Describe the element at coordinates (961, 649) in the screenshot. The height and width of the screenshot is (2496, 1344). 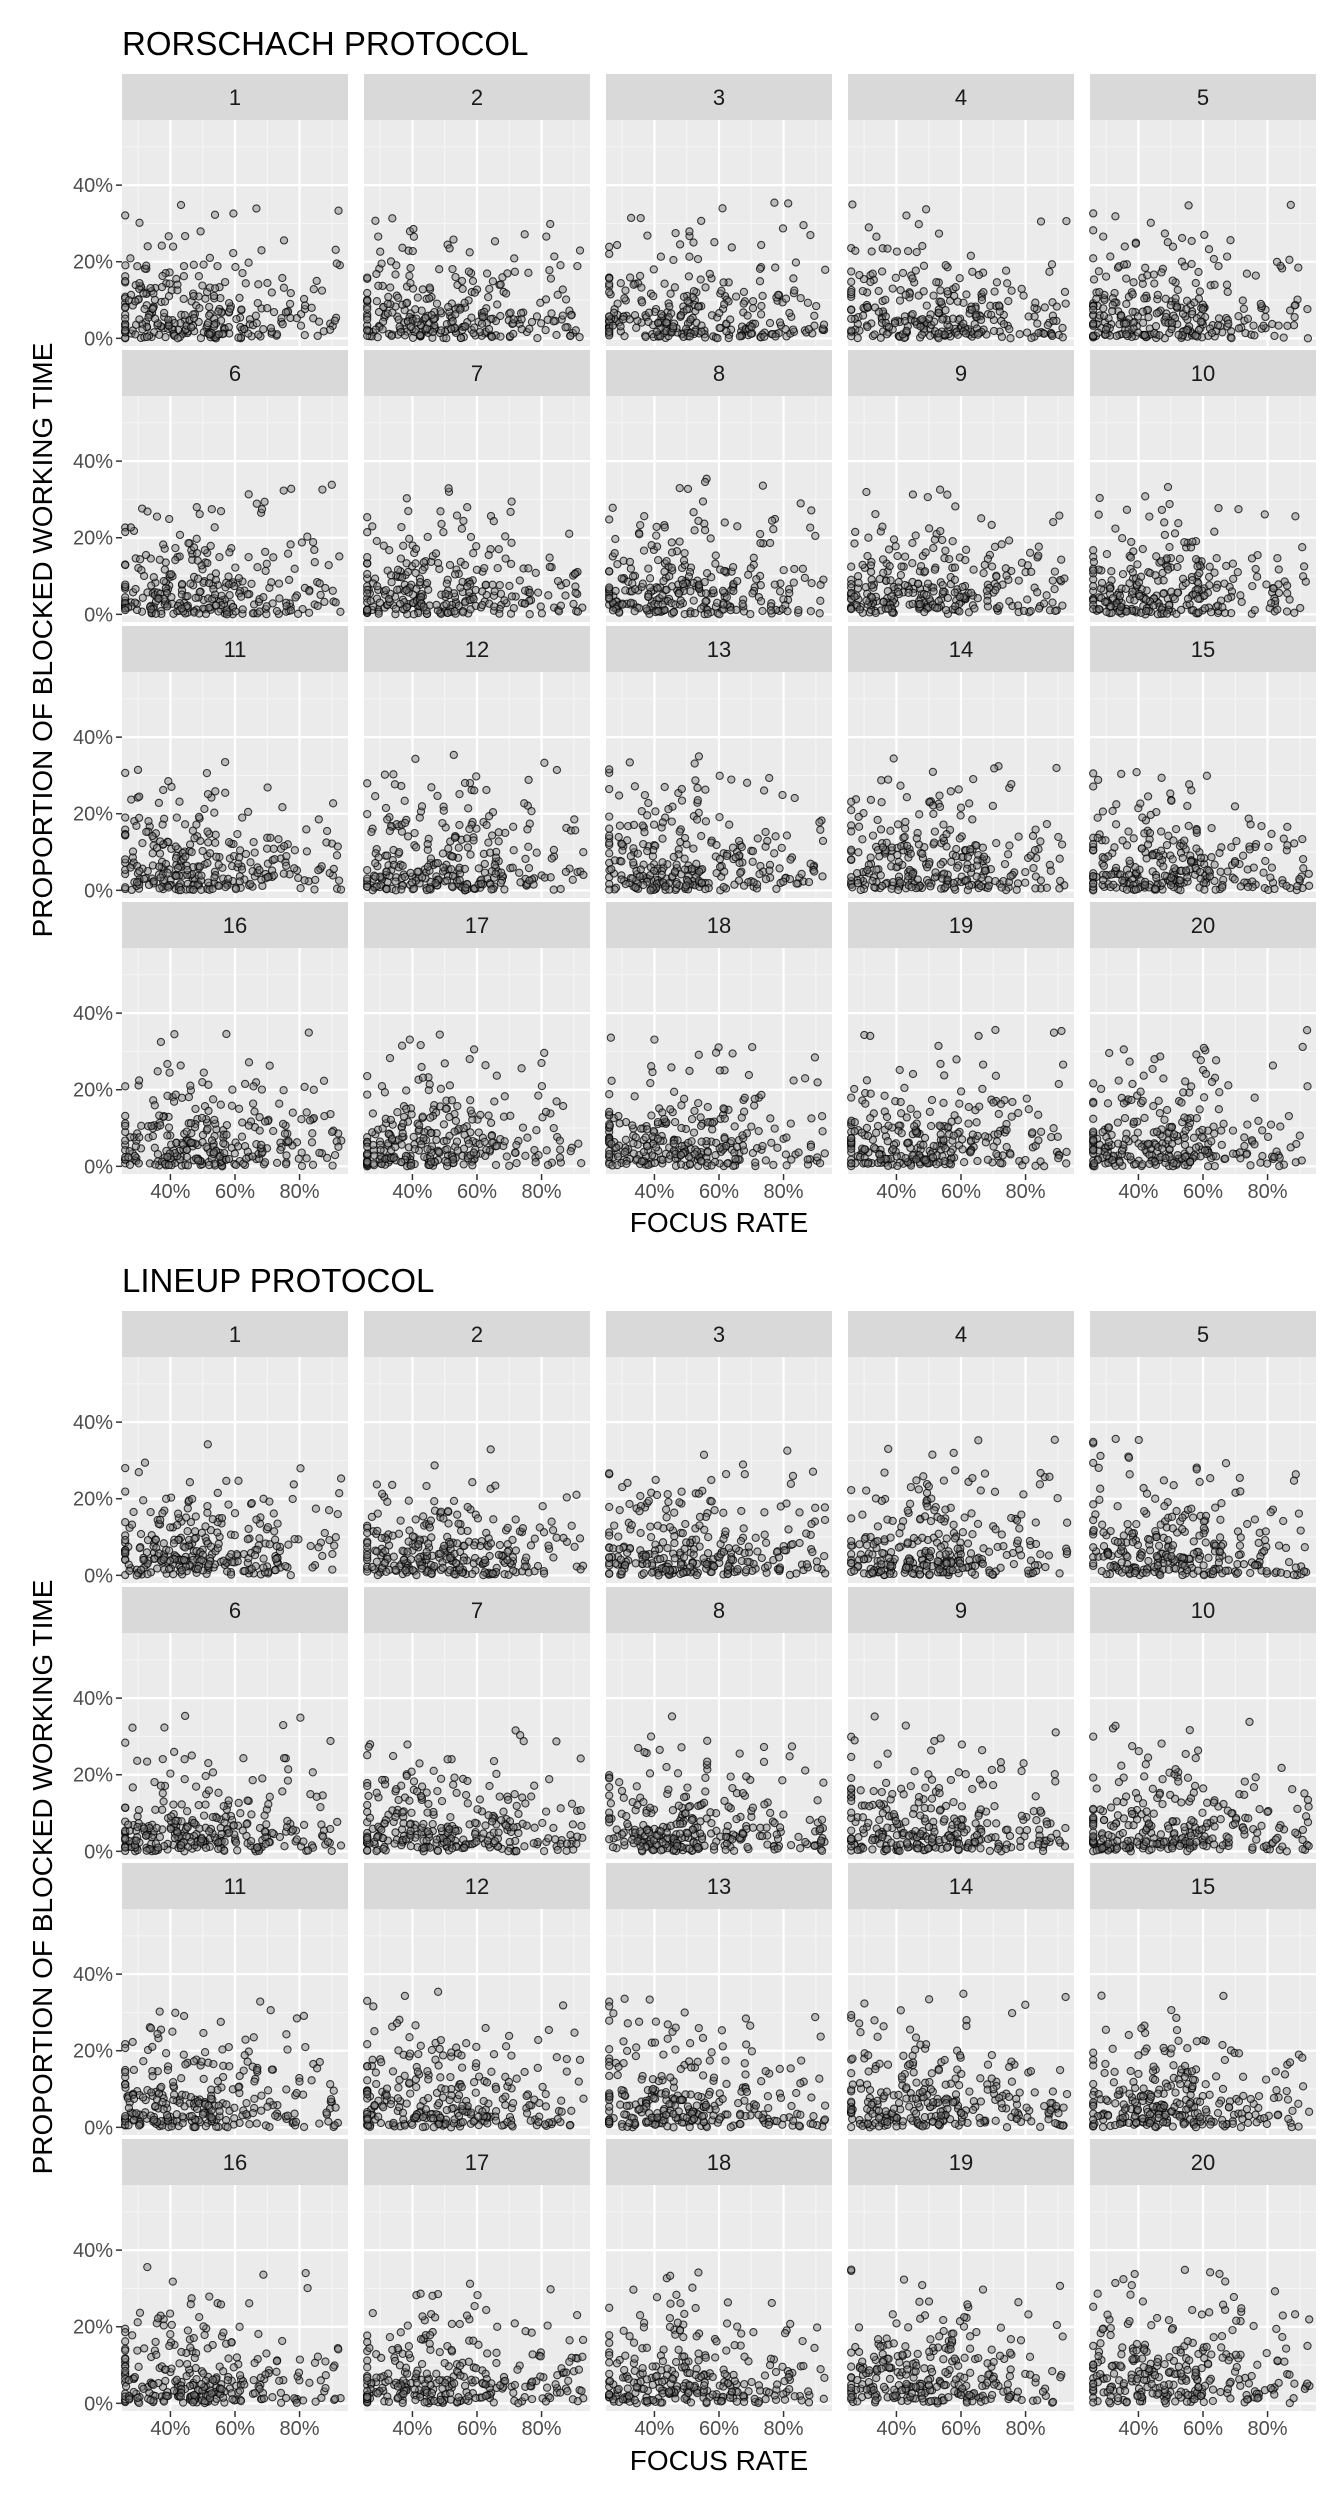
I see `facet-strip-label: 14` at that location.